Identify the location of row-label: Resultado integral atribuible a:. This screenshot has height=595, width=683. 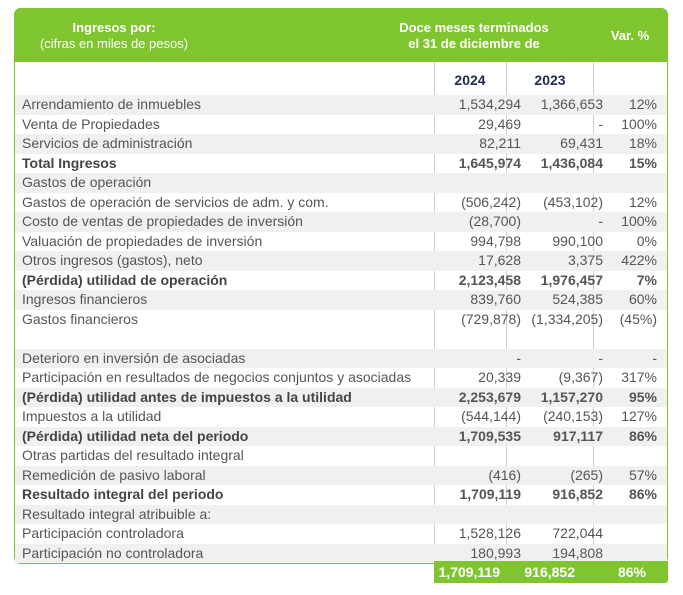
(117, 513).